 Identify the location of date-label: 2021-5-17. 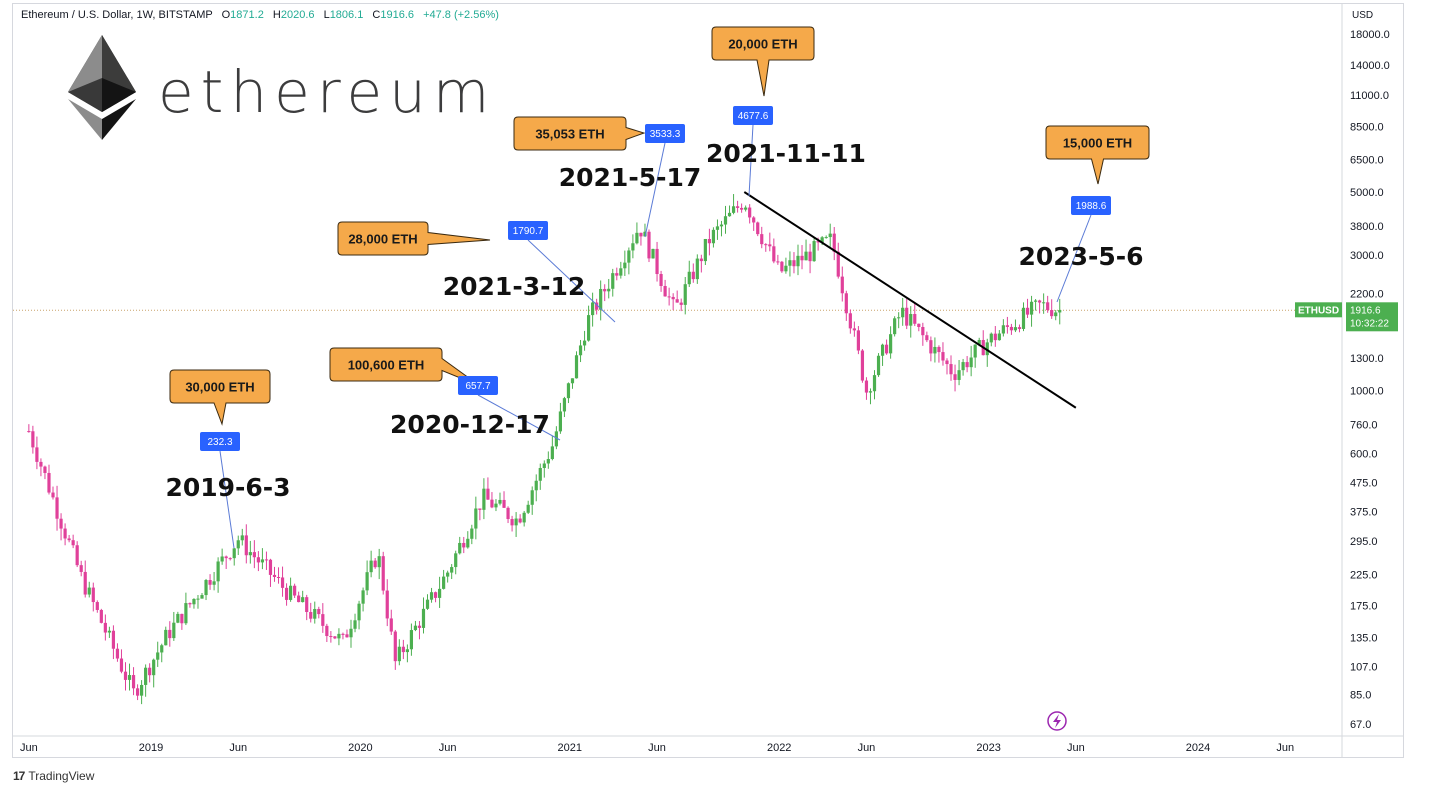
(630, 177).